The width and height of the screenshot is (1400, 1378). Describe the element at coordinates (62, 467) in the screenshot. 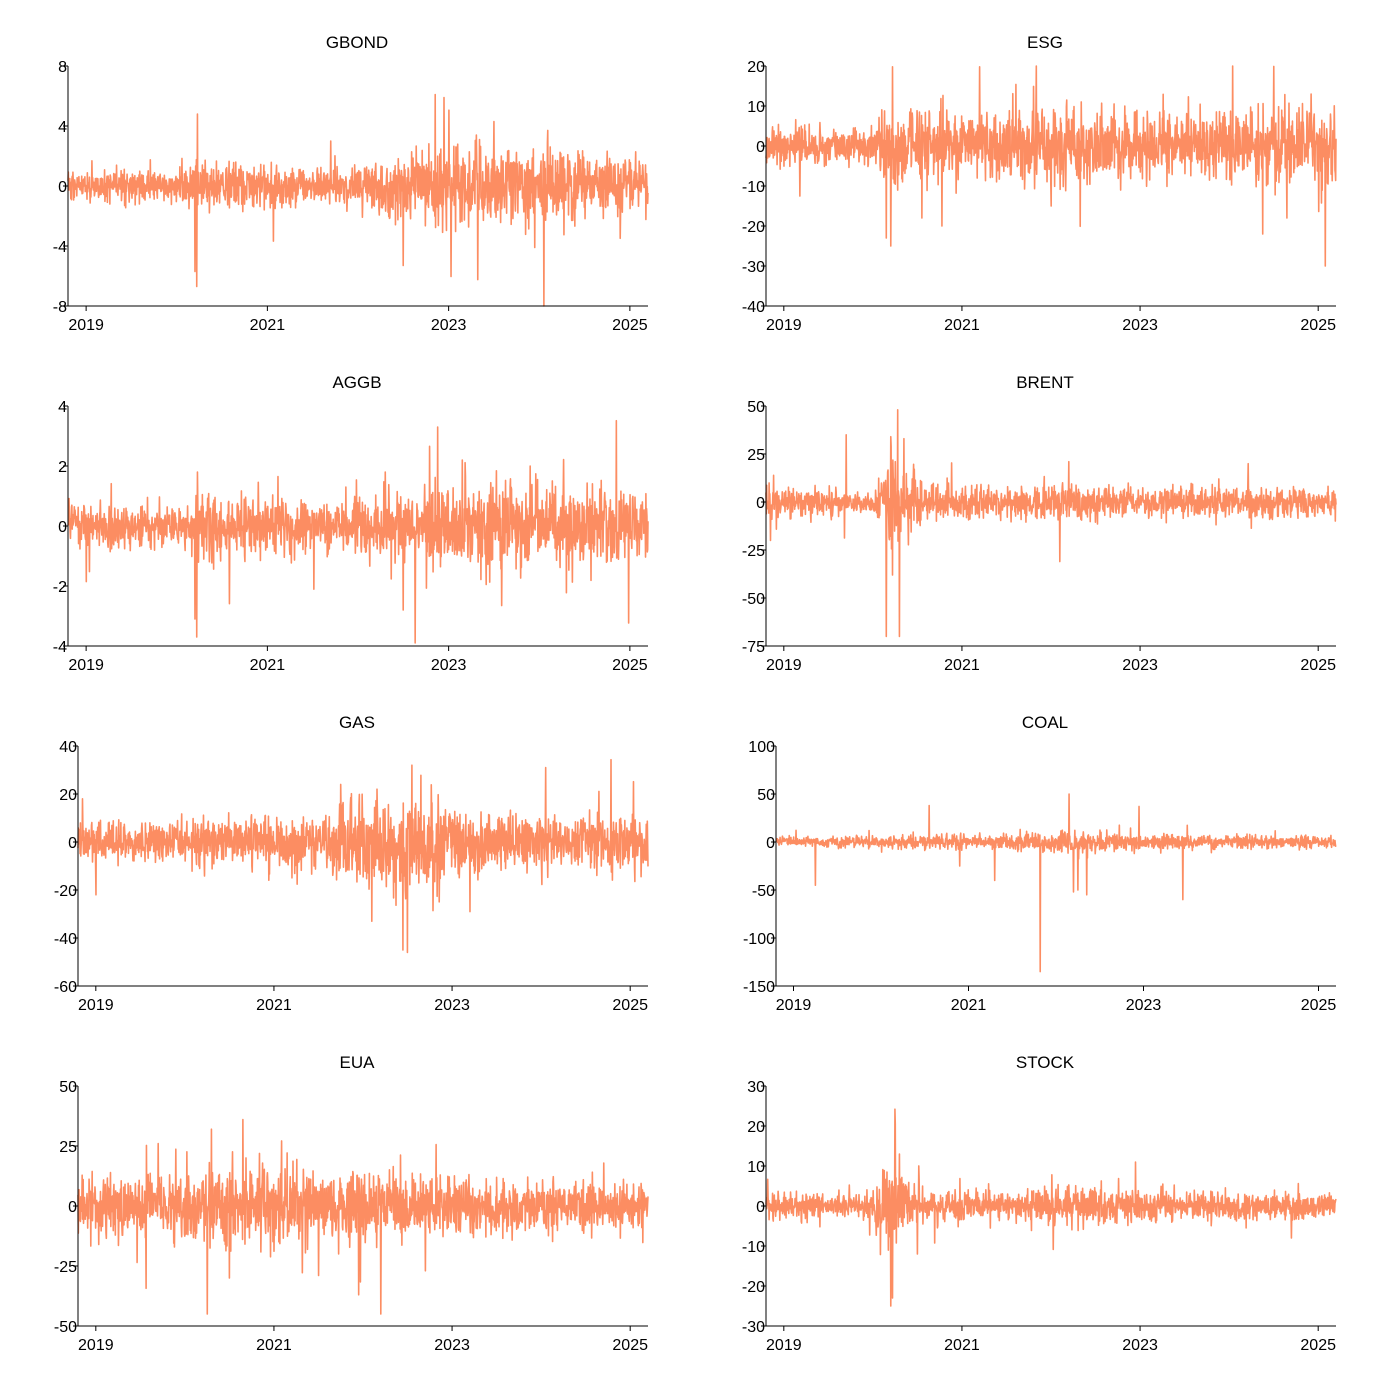

I see `y-tick-label: 2` at that location.